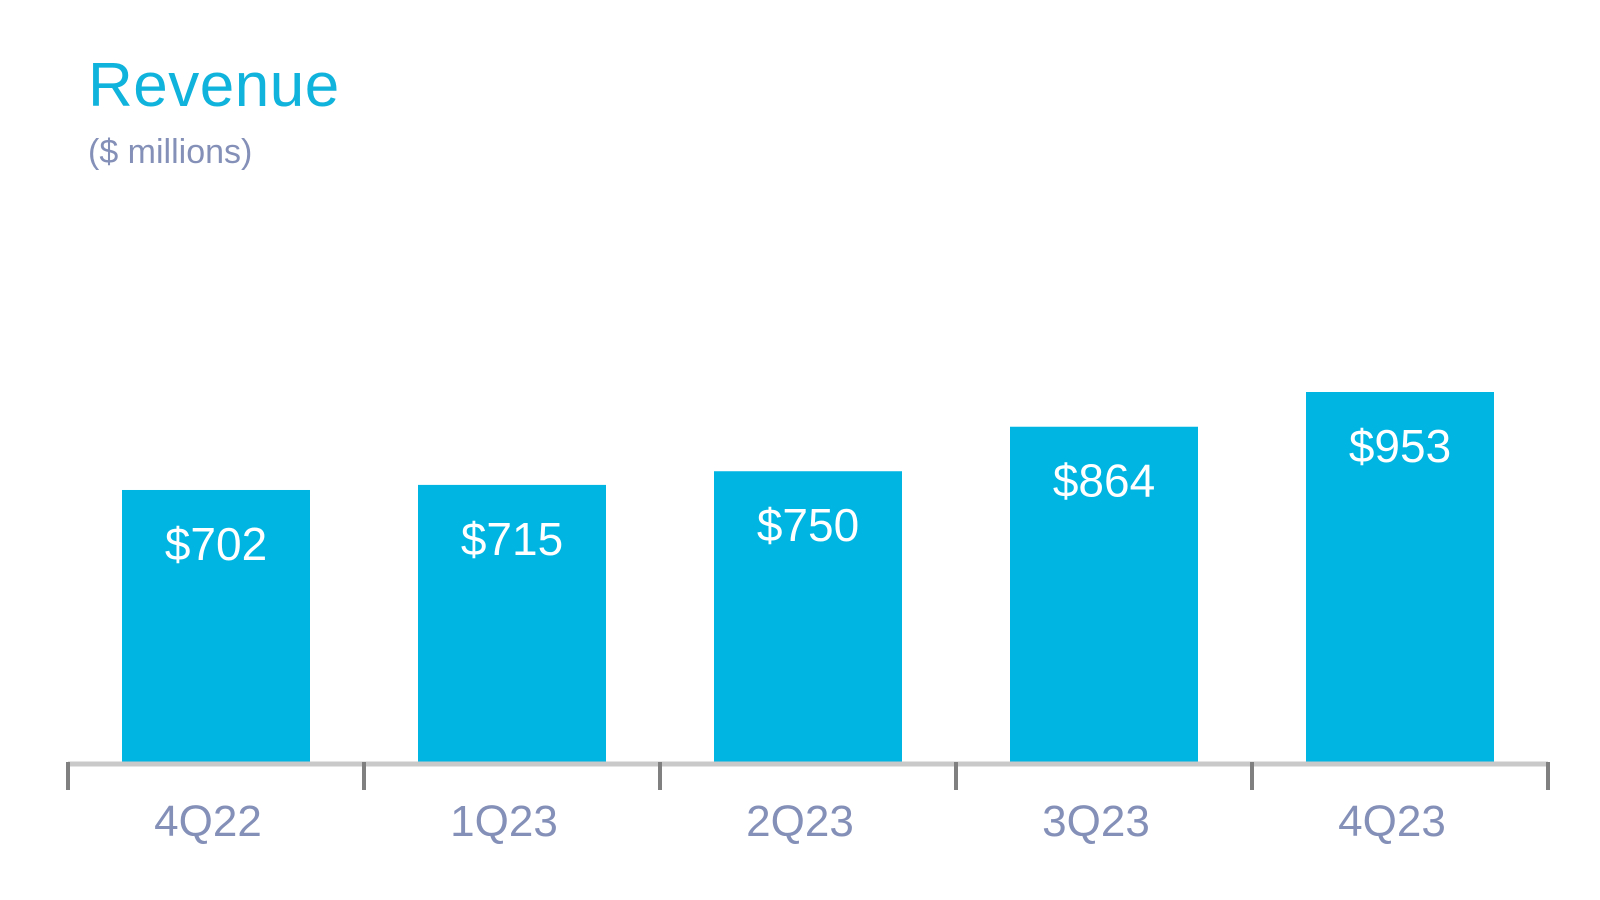 The width and height of the screenshot is (1600, 900). I want to click on bar-3Q23, so click(1104, 595).